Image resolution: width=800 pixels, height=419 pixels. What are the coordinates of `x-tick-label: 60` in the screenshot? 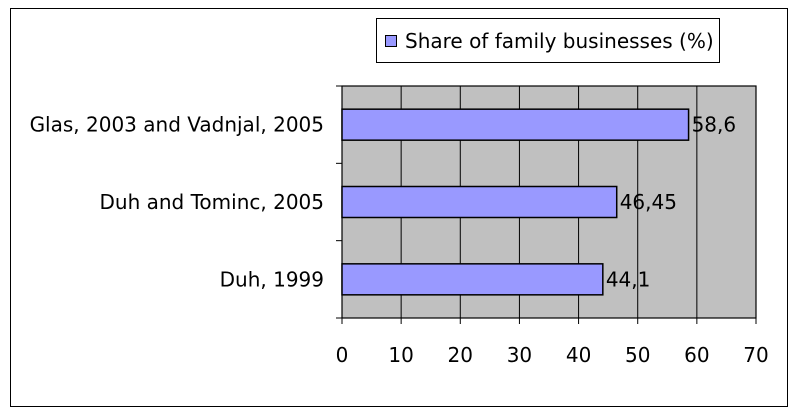 It's located at (696, 355).